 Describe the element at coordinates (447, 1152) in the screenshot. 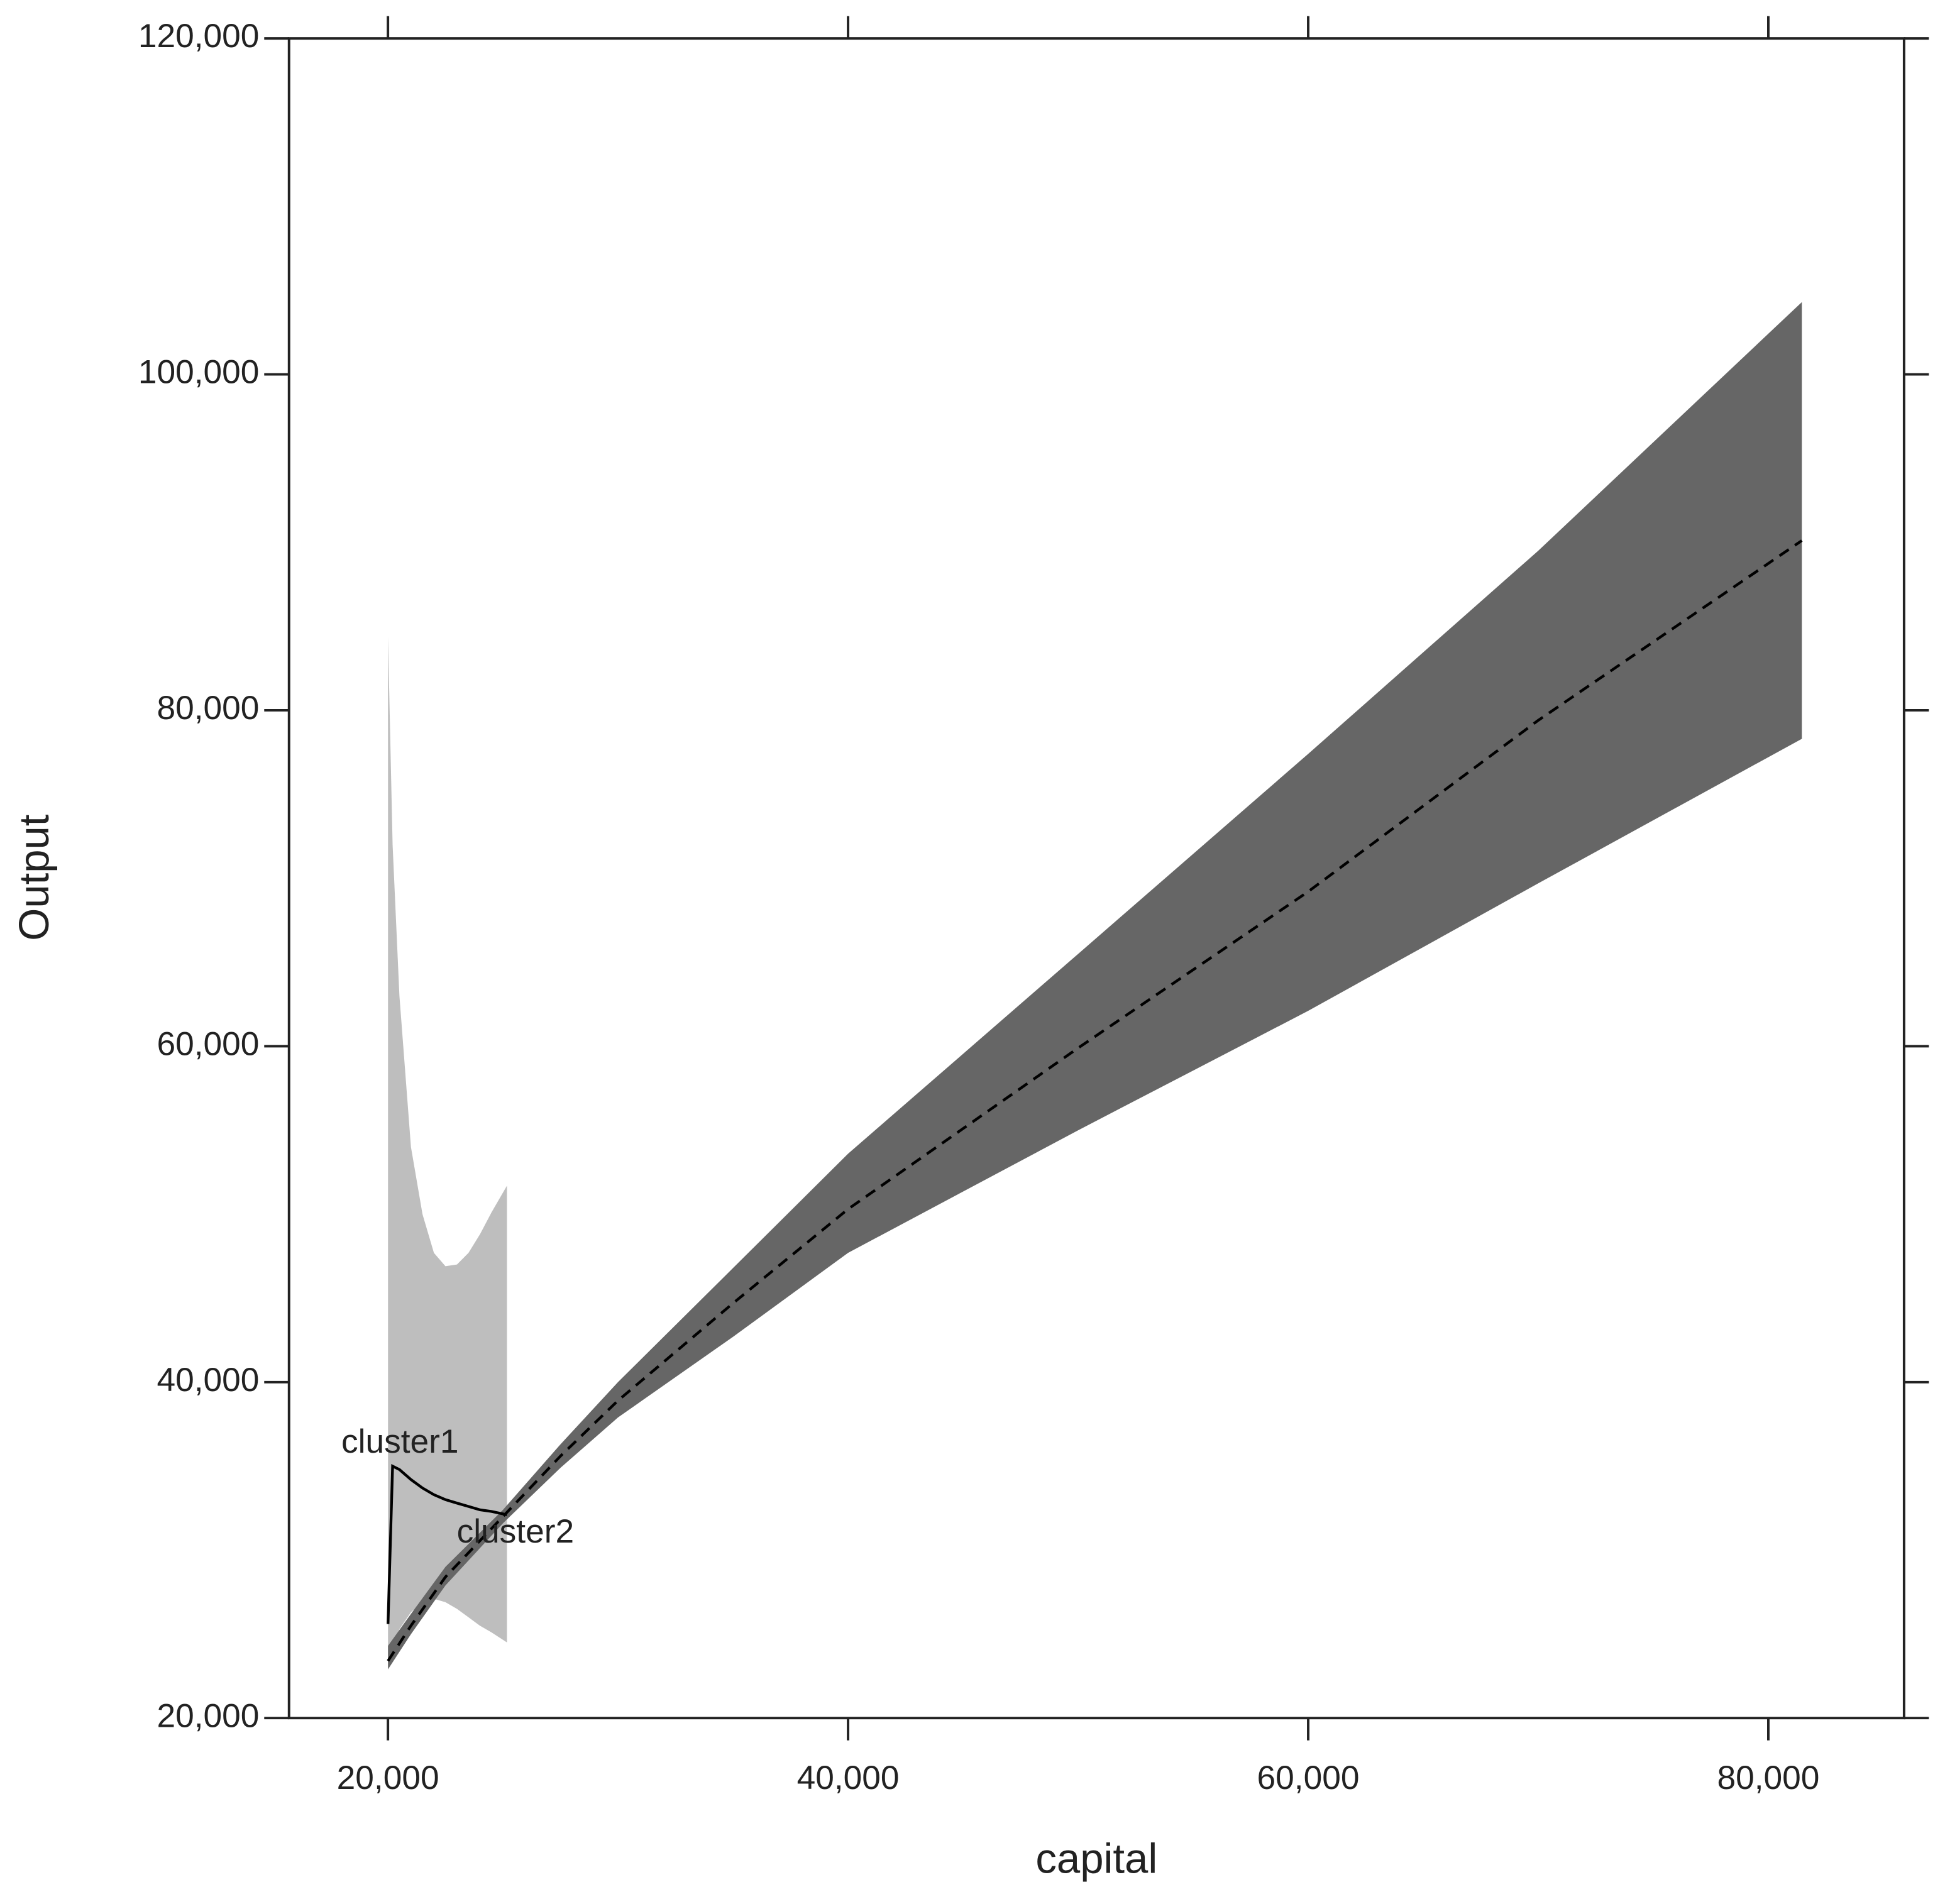

I see `band` at that location.